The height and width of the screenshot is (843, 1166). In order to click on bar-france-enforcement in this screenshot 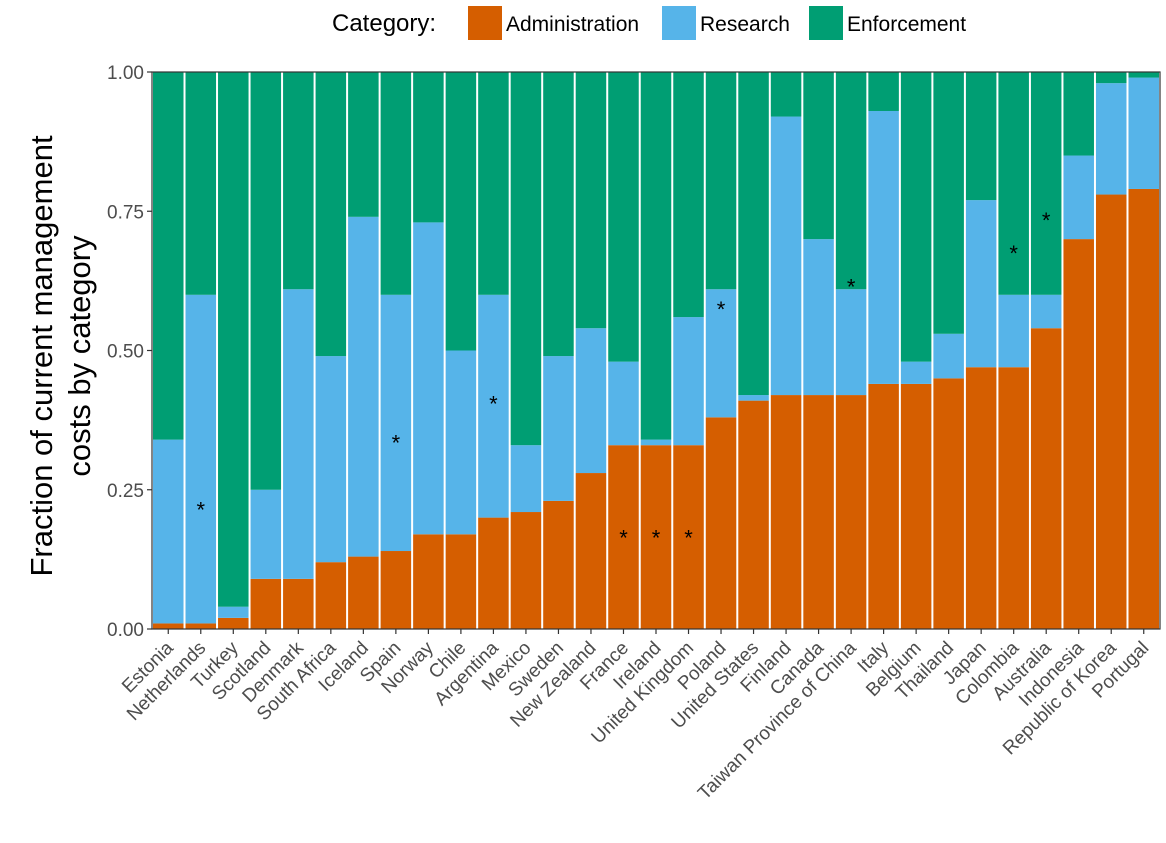, I will do `click(623, 217)`.